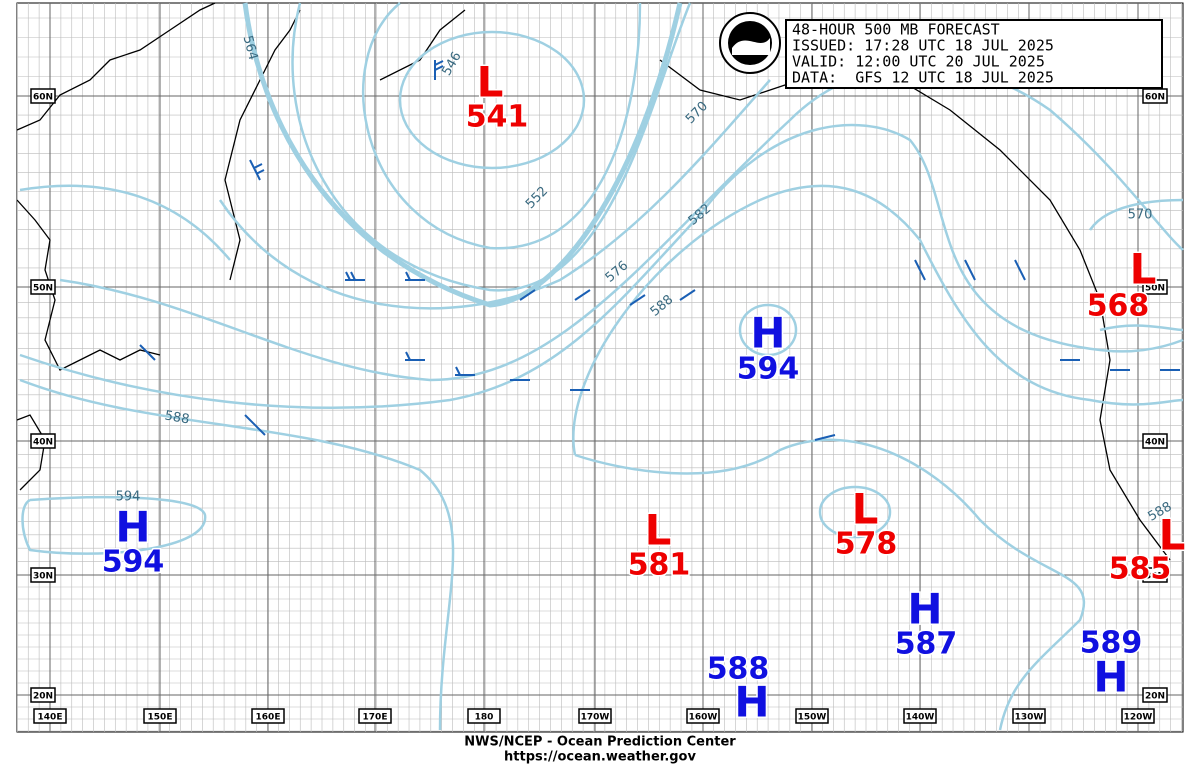 The image size is (1200, 764). Describe the element at coordinates (923, 78) in the screenshot. I see `title-line: DATA: GFS 12 UTC 18 JUL 2025` at that location.